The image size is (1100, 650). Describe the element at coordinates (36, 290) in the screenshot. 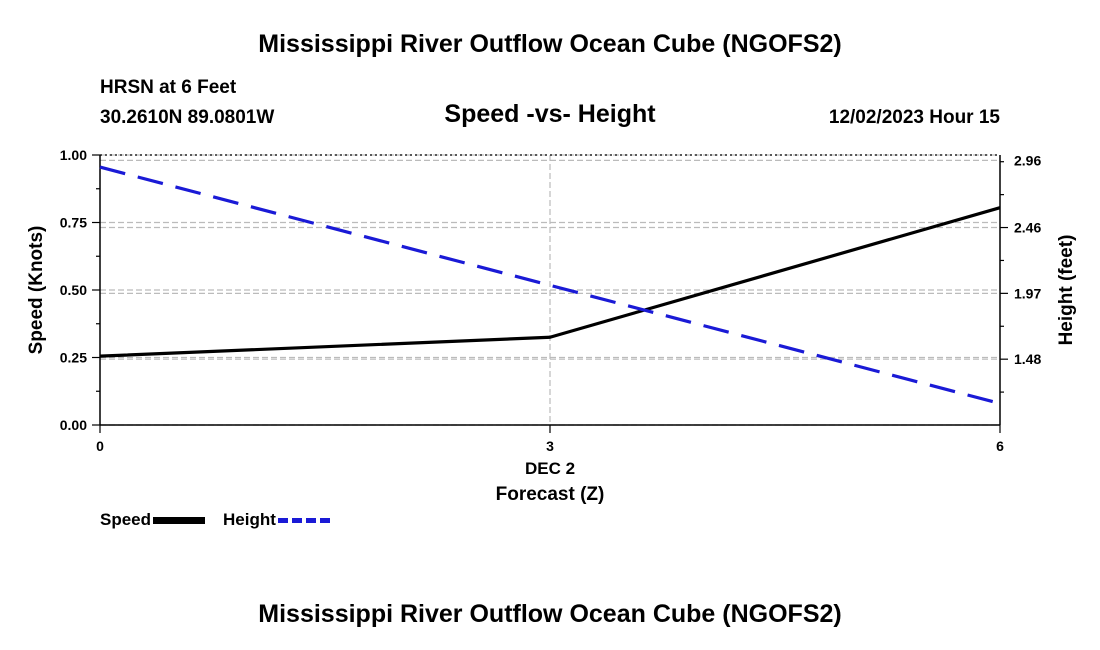

I see `y-axis-label: Speed (Knots)` at that location.